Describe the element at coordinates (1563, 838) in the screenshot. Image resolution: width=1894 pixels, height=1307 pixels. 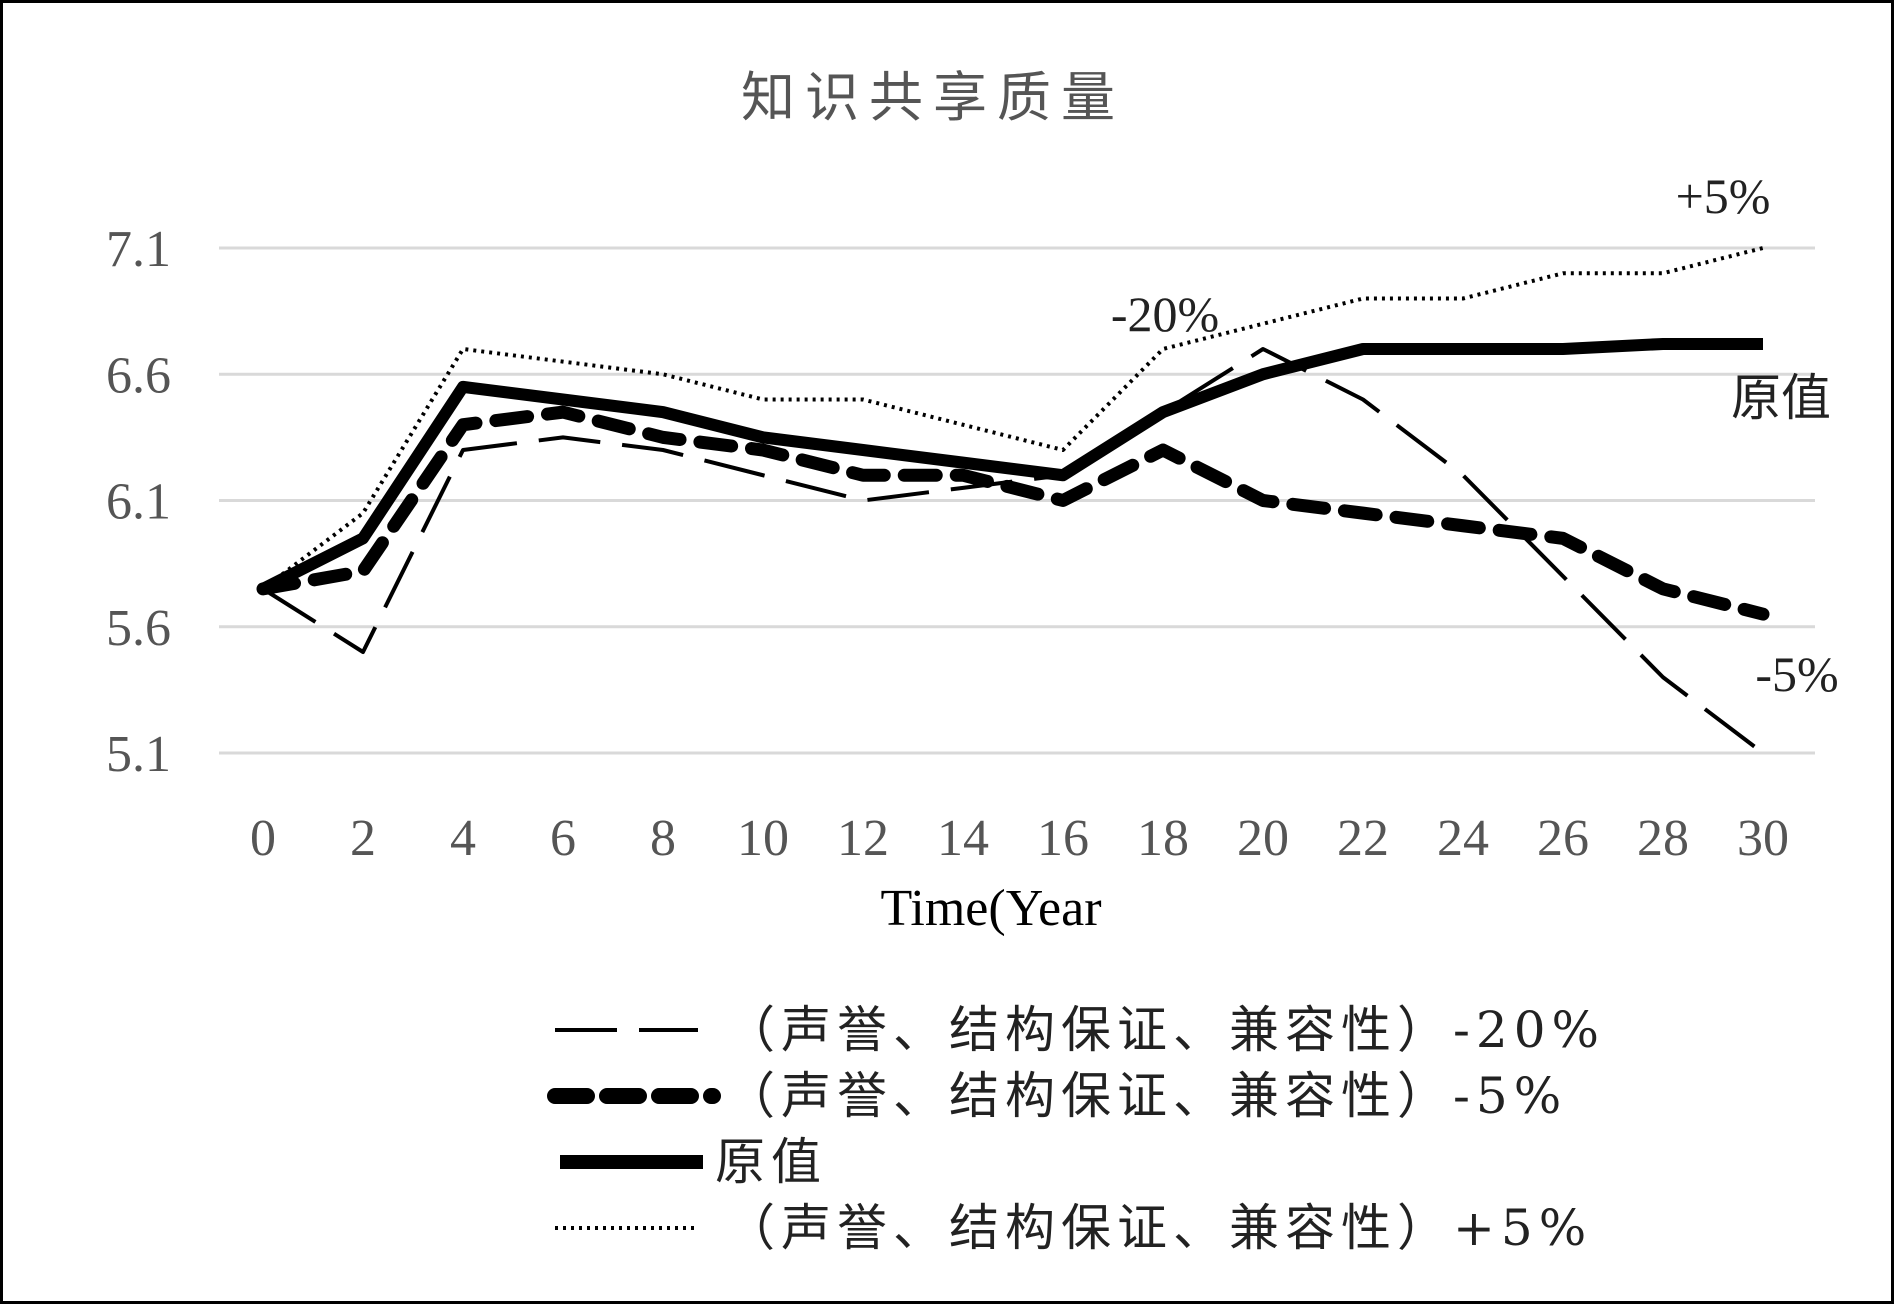
I see `x-tick-label: 26` at that location.